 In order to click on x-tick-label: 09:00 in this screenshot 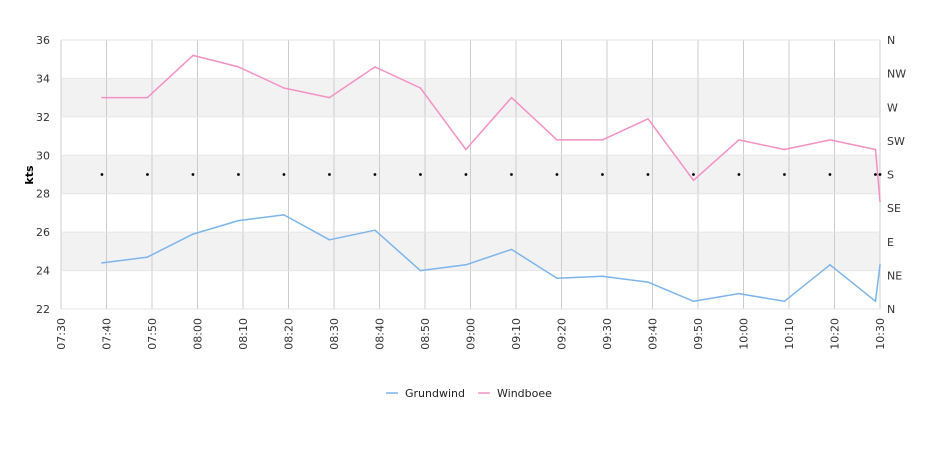, I will do `click(471, 334)`.